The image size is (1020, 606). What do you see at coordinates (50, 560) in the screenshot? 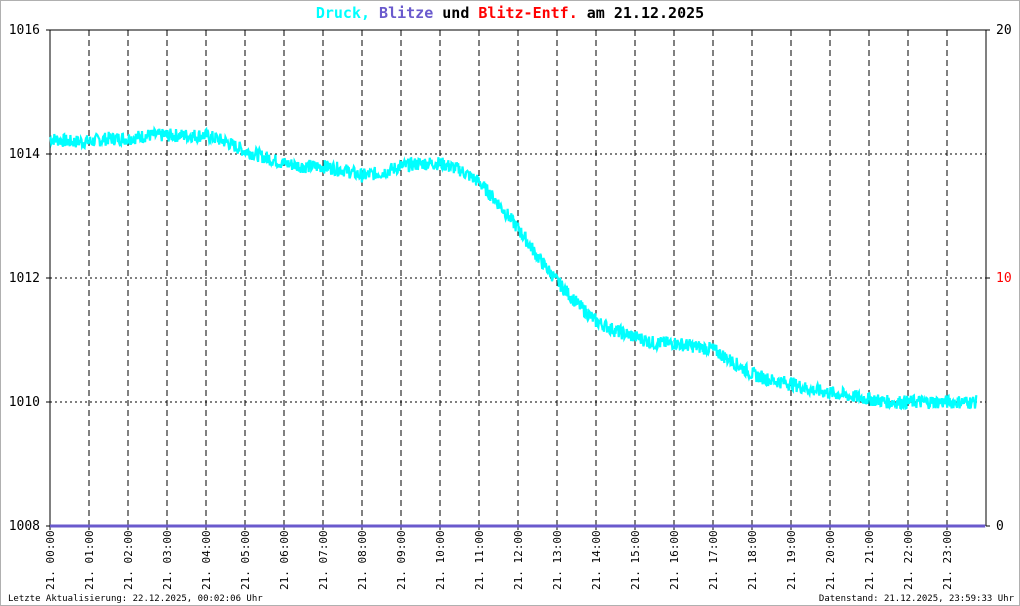
I see `x-tick-label: 21. 00:00` at bounding box center [50, 560].